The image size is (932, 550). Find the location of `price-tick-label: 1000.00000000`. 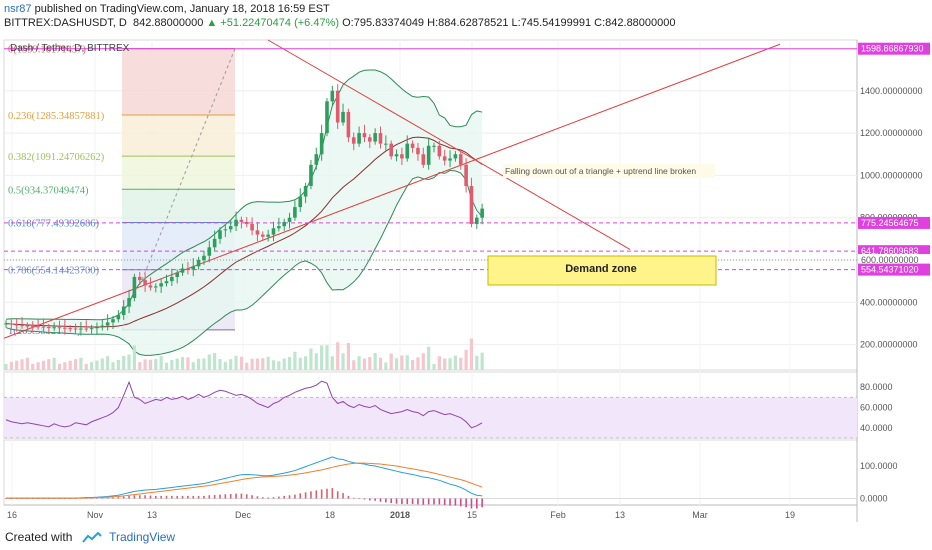

price-tick-label: 1000.00000000 is located at coordinates (891, 175).